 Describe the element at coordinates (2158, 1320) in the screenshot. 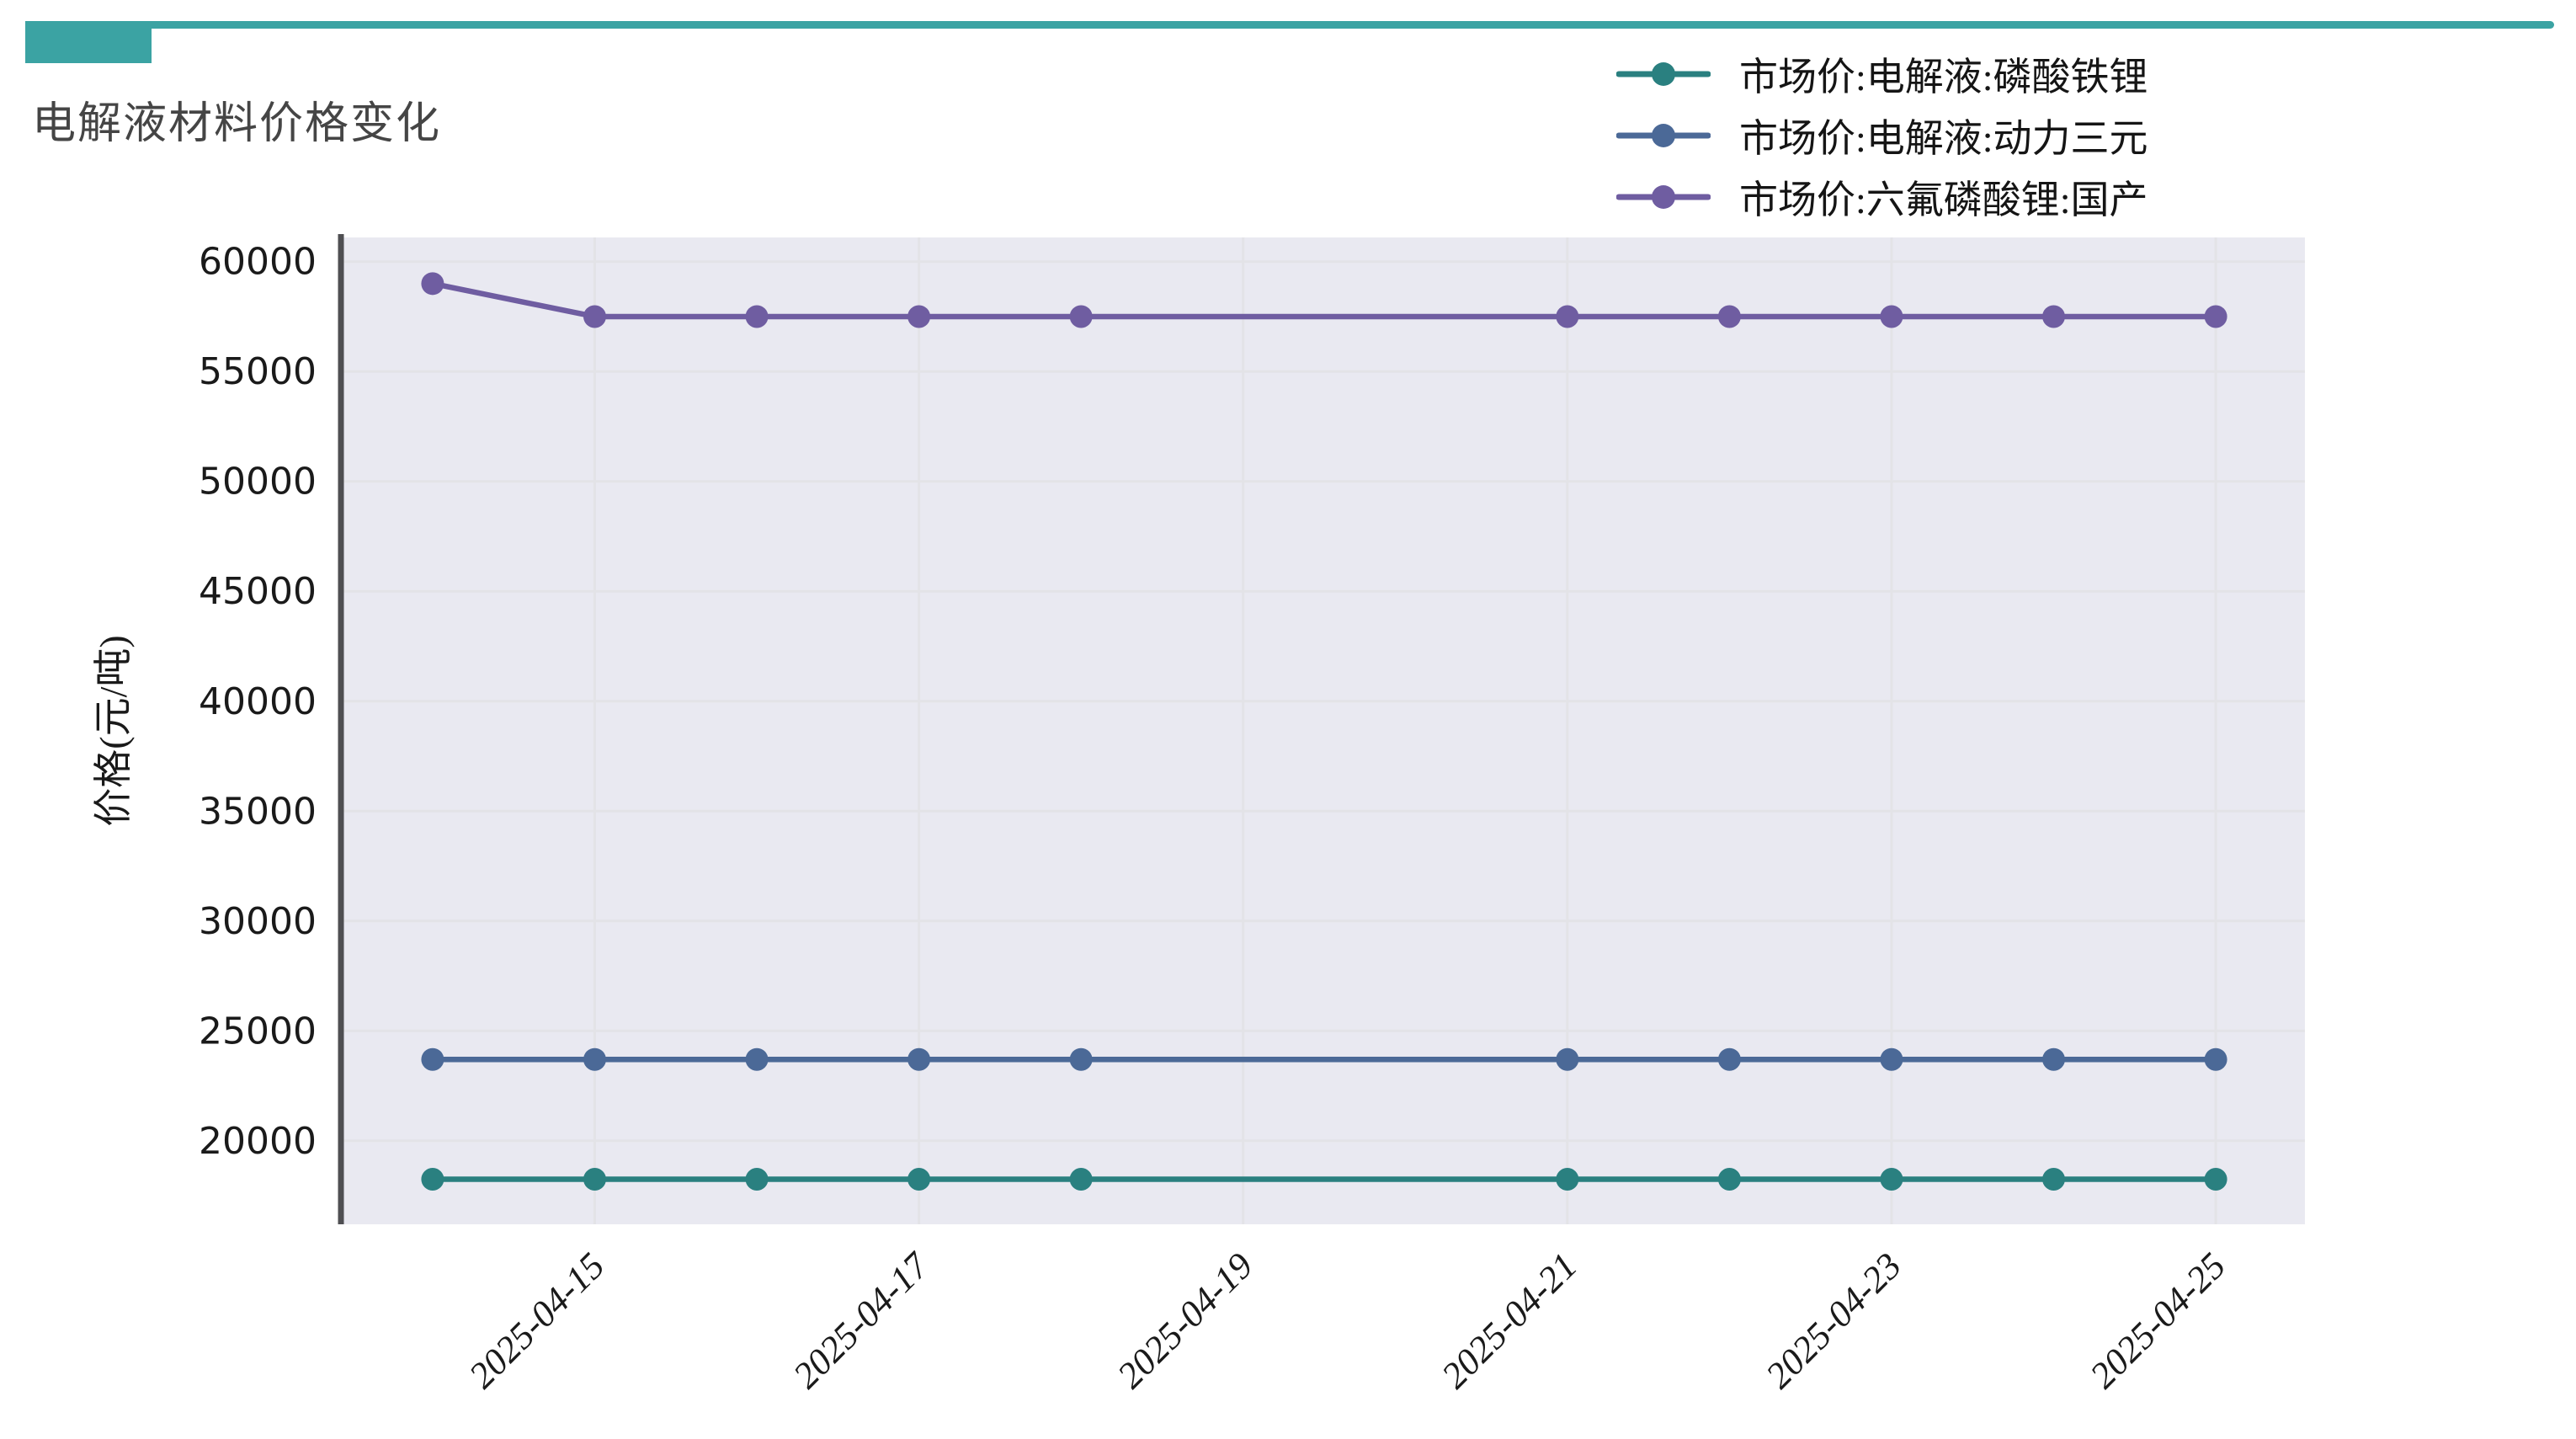

I see `x-tick-label: 2025-04-25` at that location.